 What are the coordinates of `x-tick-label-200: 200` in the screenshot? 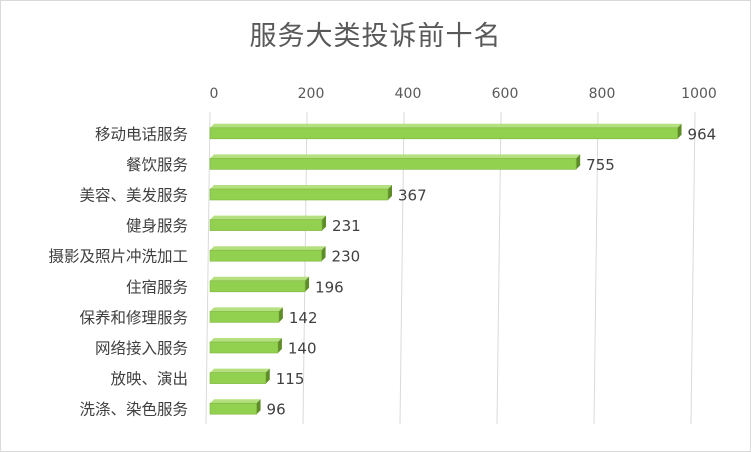 It's located at (311, 94).